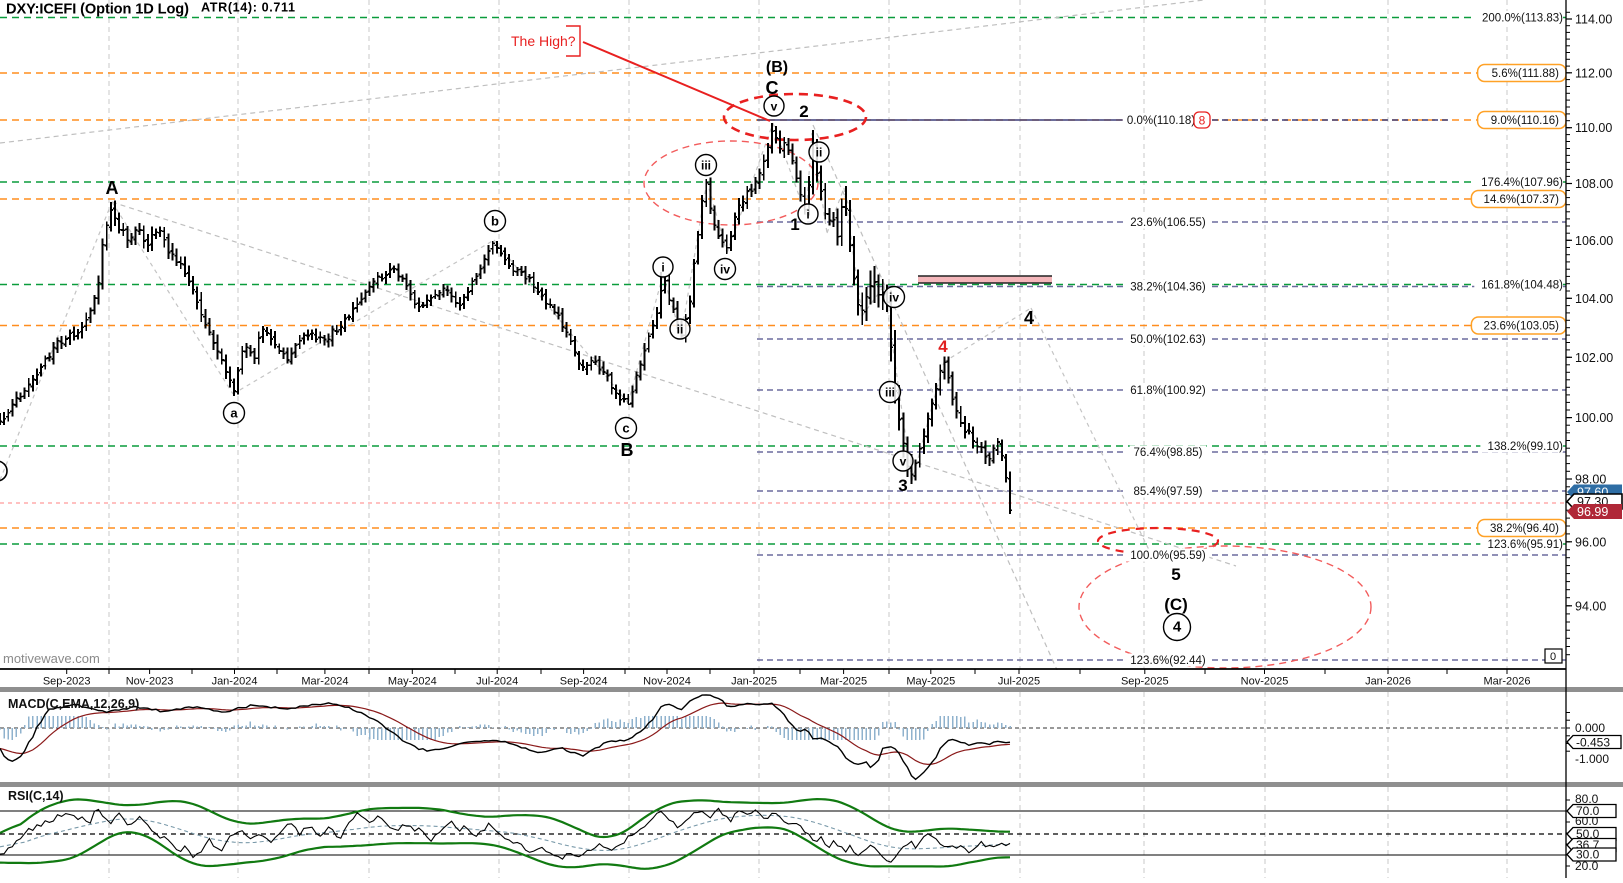 The height and width of the screenshot is (883, 1623). I want to click on svg-text: 104.00, so click(1594, 299).